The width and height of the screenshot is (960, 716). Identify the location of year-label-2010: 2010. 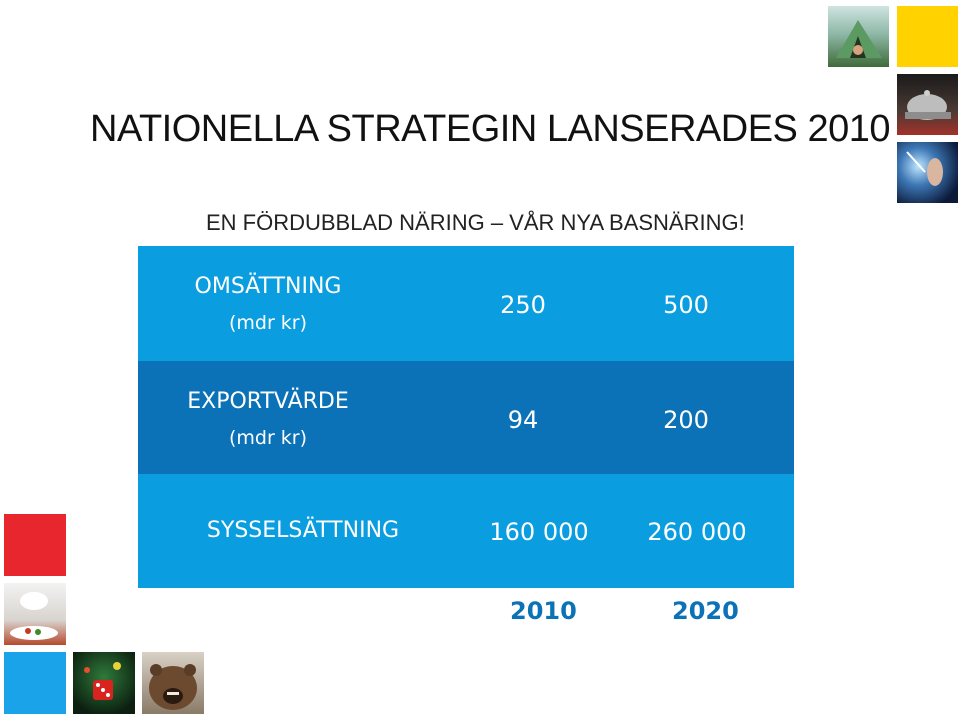
(543, 611).